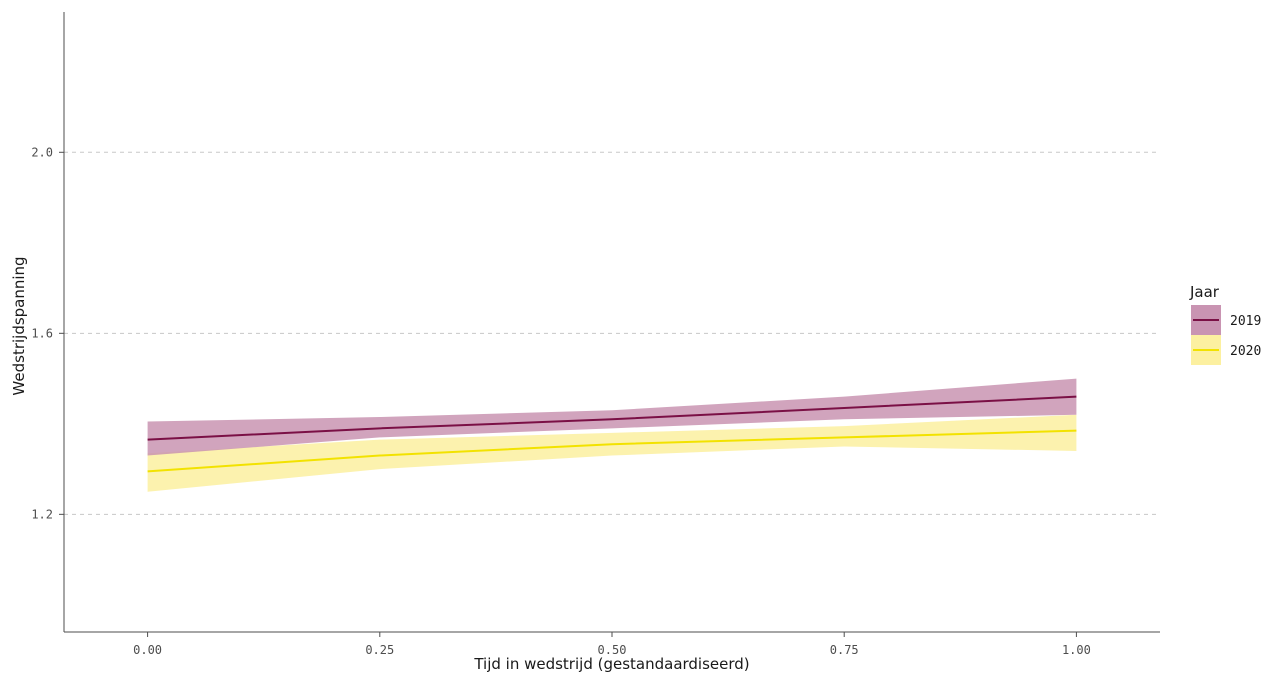  I want to click on legend: Jaar 2019 2020, so click(1225, 324).